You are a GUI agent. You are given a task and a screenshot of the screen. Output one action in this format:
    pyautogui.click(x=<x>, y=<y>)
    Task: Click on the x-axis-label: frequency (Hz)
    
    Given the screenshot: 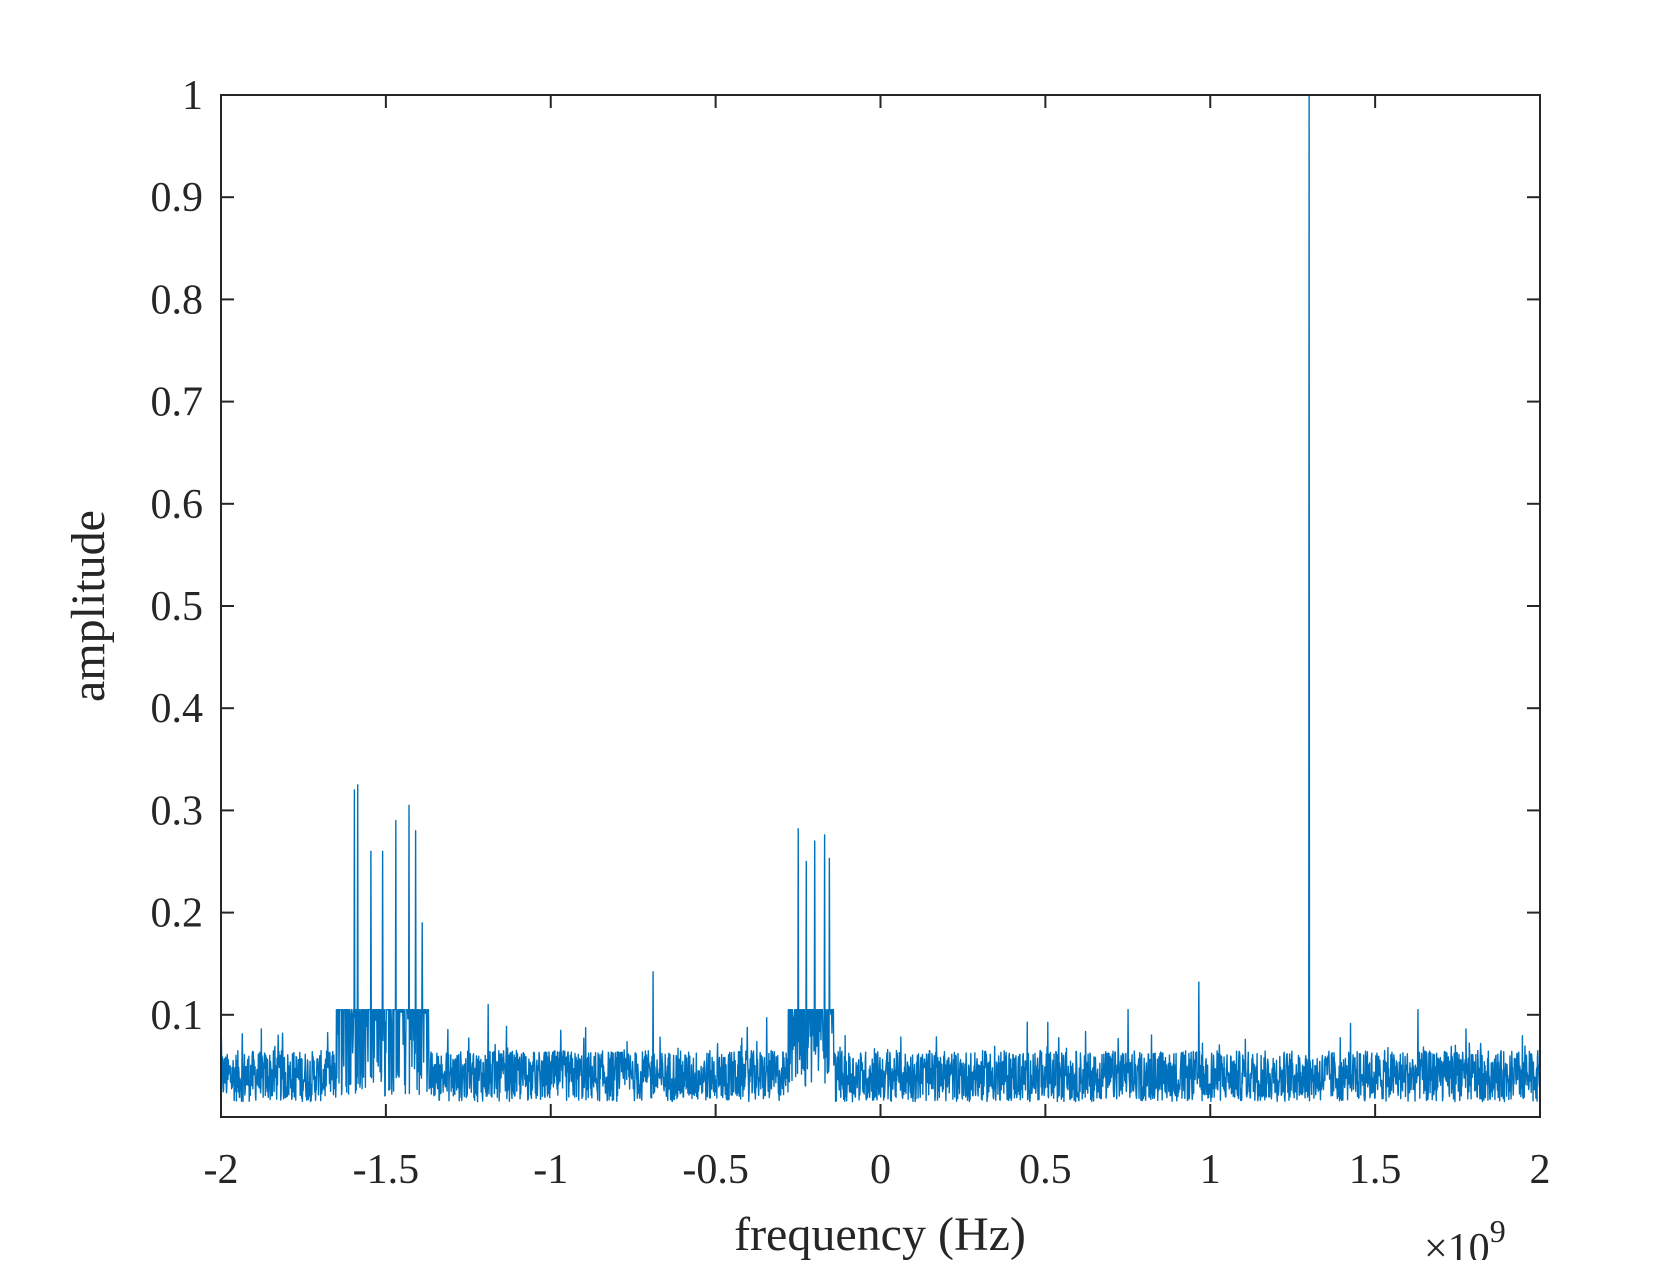 What is the action you would take?
    pyautogui.click(x=880, y=1234)
    